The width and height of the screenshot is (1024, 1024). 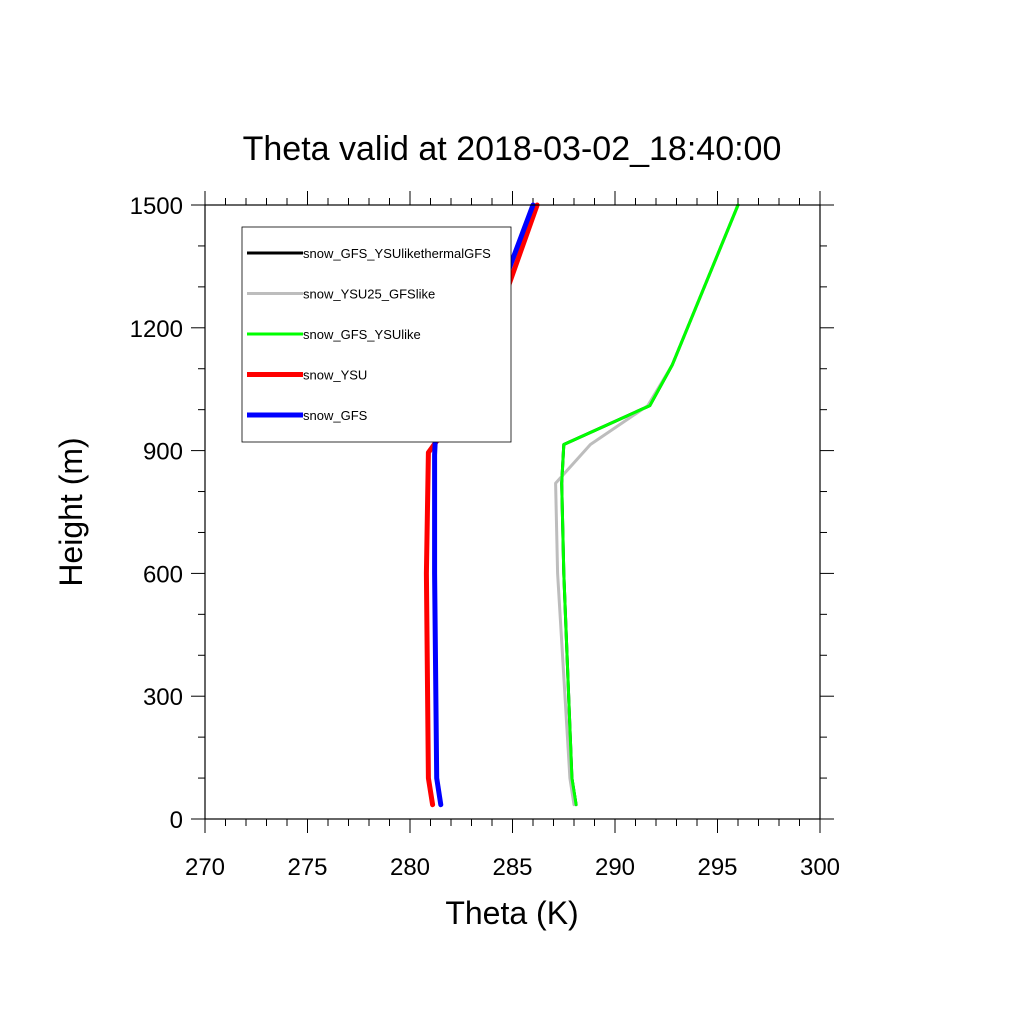 What do you see at coordinates (717, 867) in the screenshot?
I see `x-tick-label: 295` at bounding box center [717, 867].